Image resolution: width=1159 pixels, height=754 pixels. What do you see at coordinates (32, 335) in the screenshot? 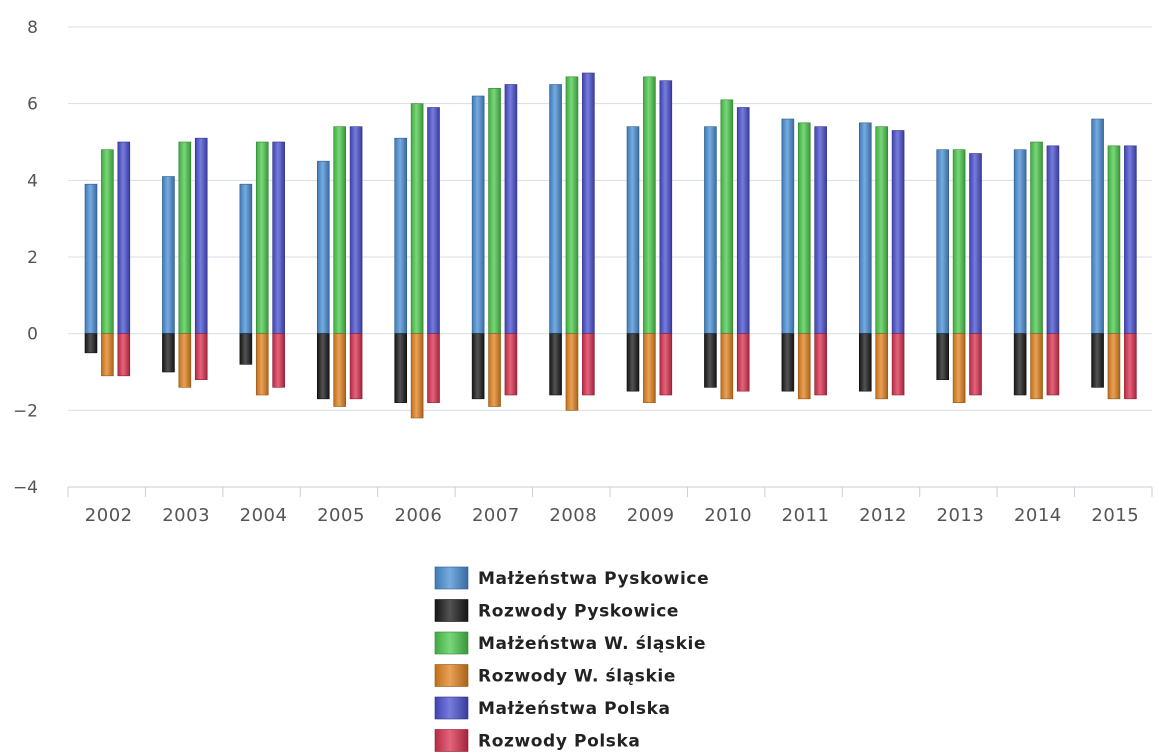
I see `y-tick-label: 0` at bounding box center [32, 335].